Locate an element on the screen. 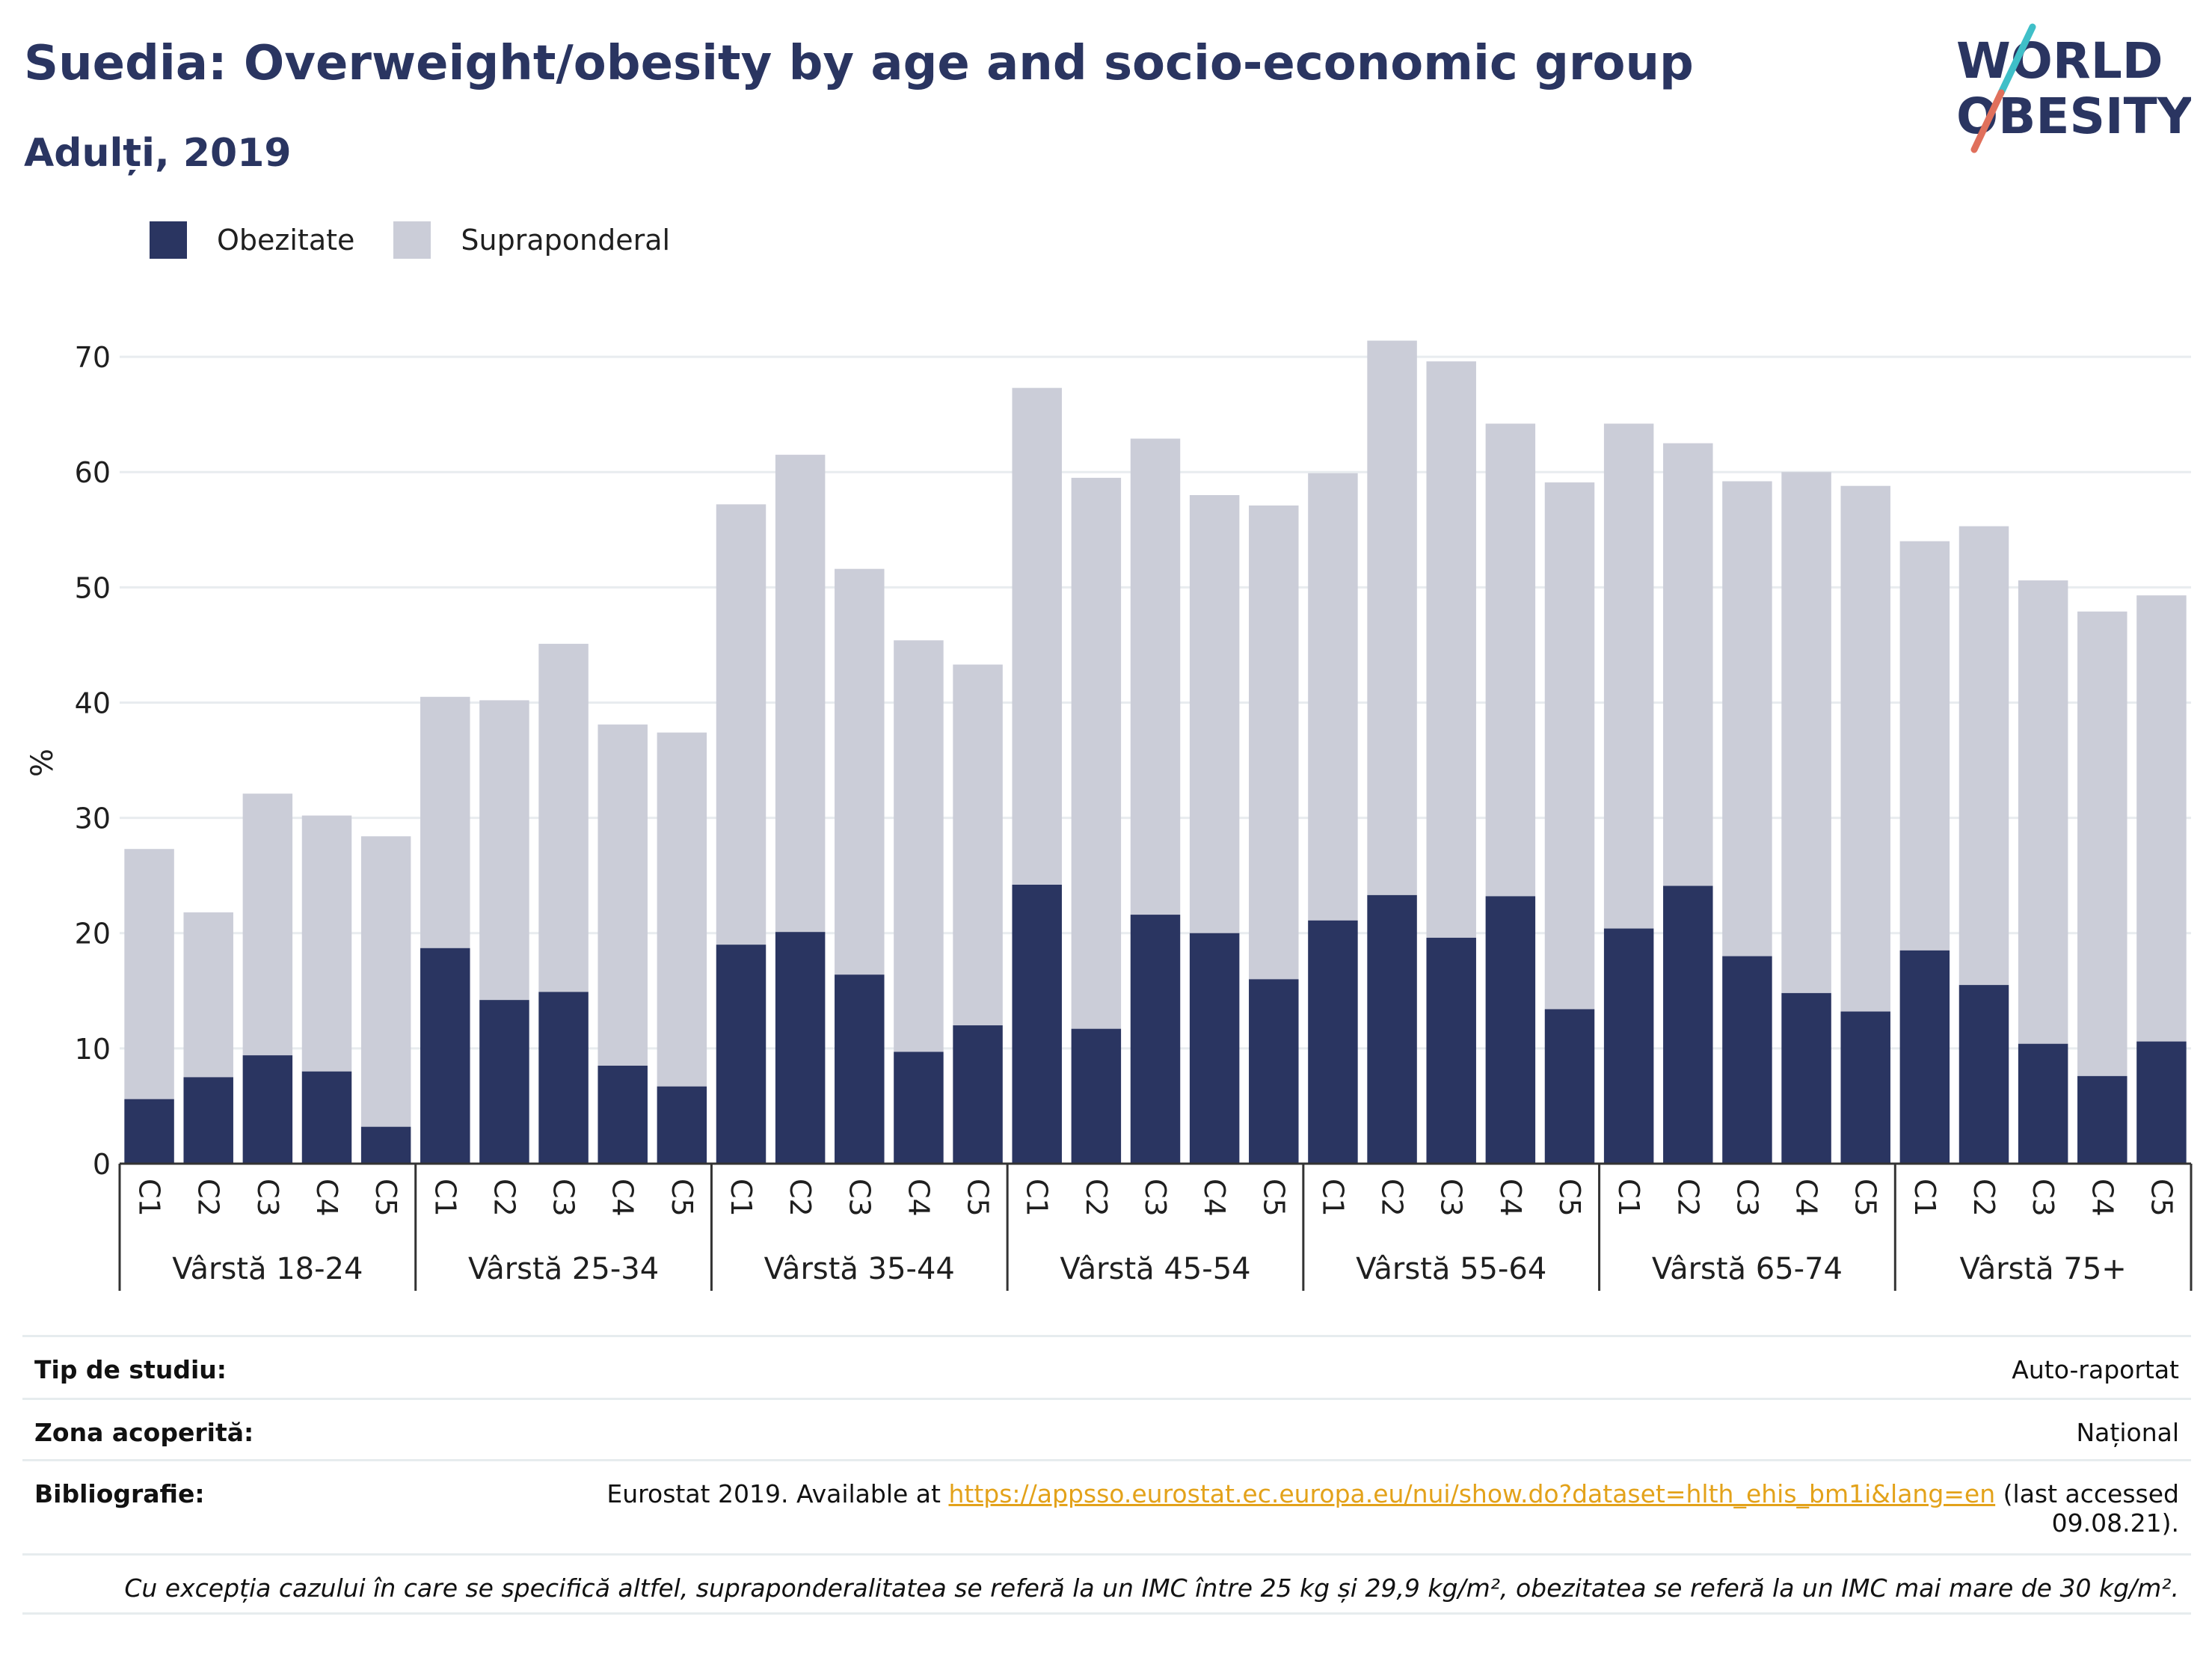 This screenshot has height=1655, width=2212. bar-overweight-g3-c2 is located at coordinates (800, 694).